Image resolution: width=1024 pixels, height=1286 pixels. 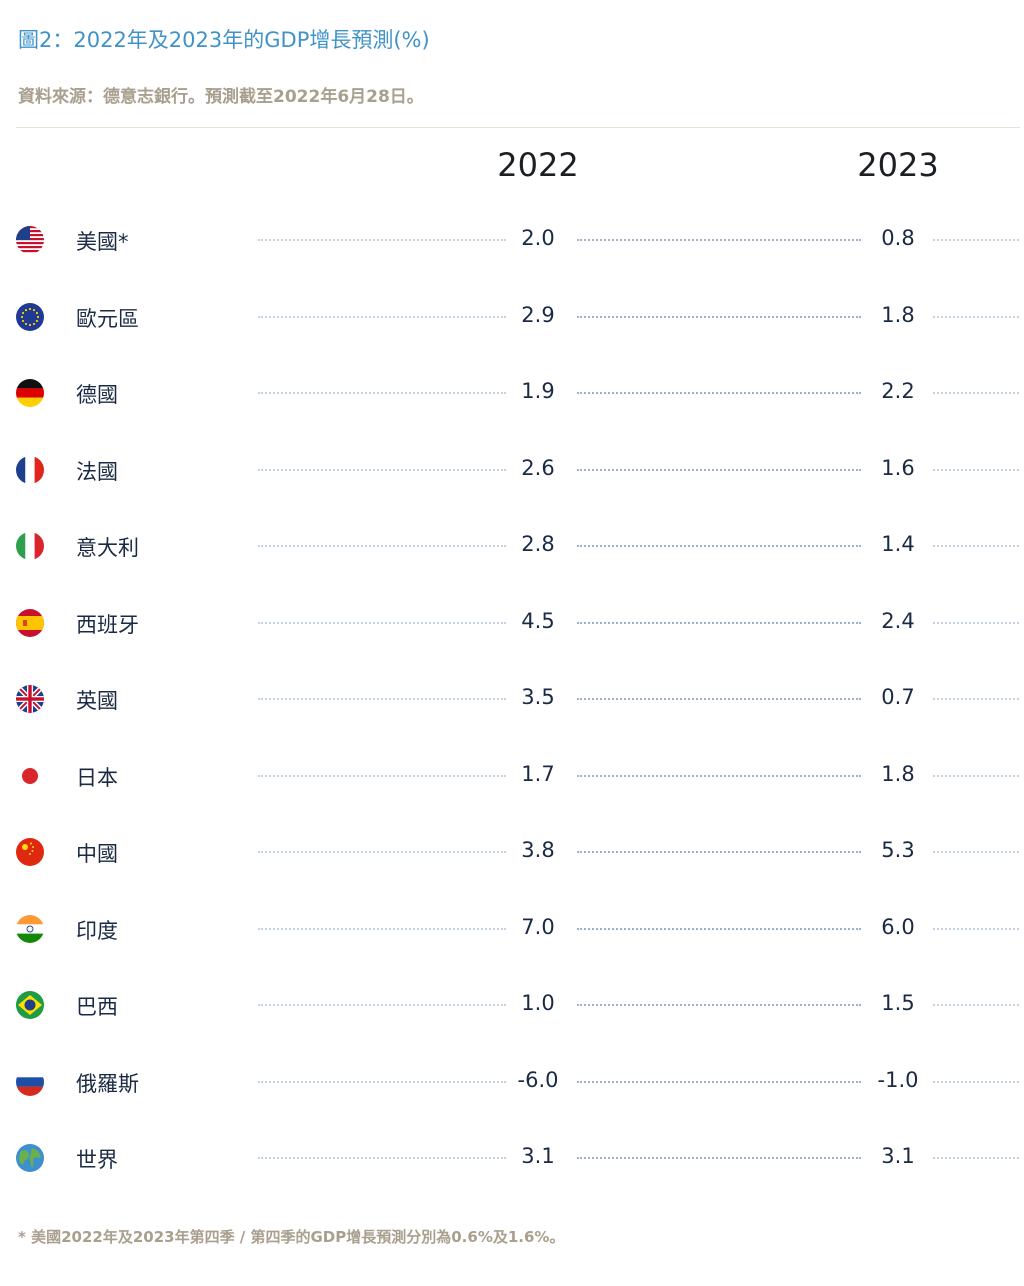 What do you see at coordinates (30, 775) in the screenshot?
I see `japan-flag-icon` at bounding box center [30, 775].